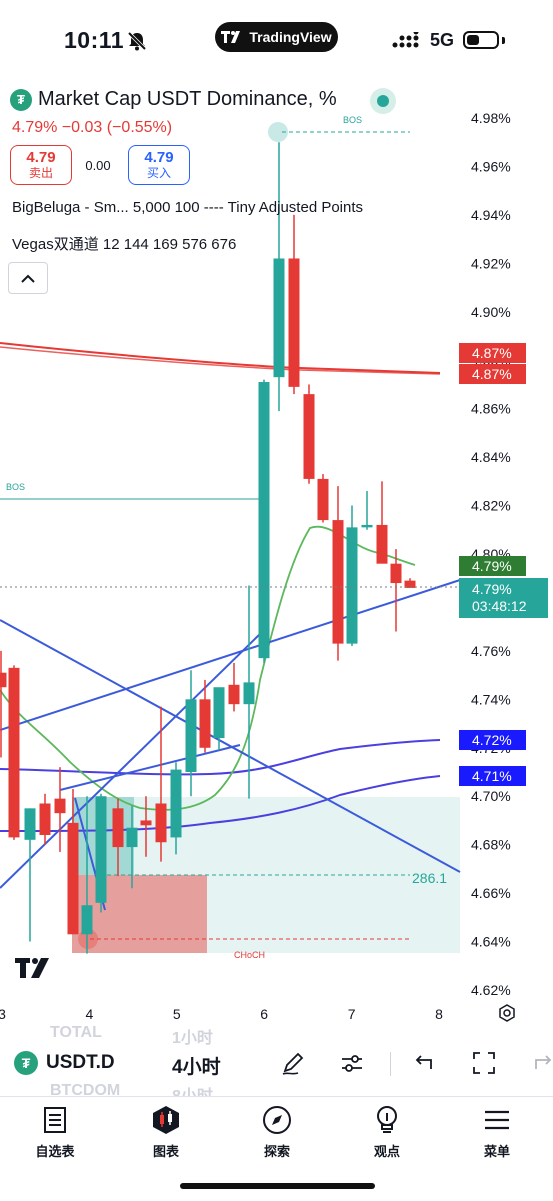  What do you see at coordinates (352, 1063) in the screenshot?
I see `indicator-sliders-icon` at bounding box center [352, 1063].